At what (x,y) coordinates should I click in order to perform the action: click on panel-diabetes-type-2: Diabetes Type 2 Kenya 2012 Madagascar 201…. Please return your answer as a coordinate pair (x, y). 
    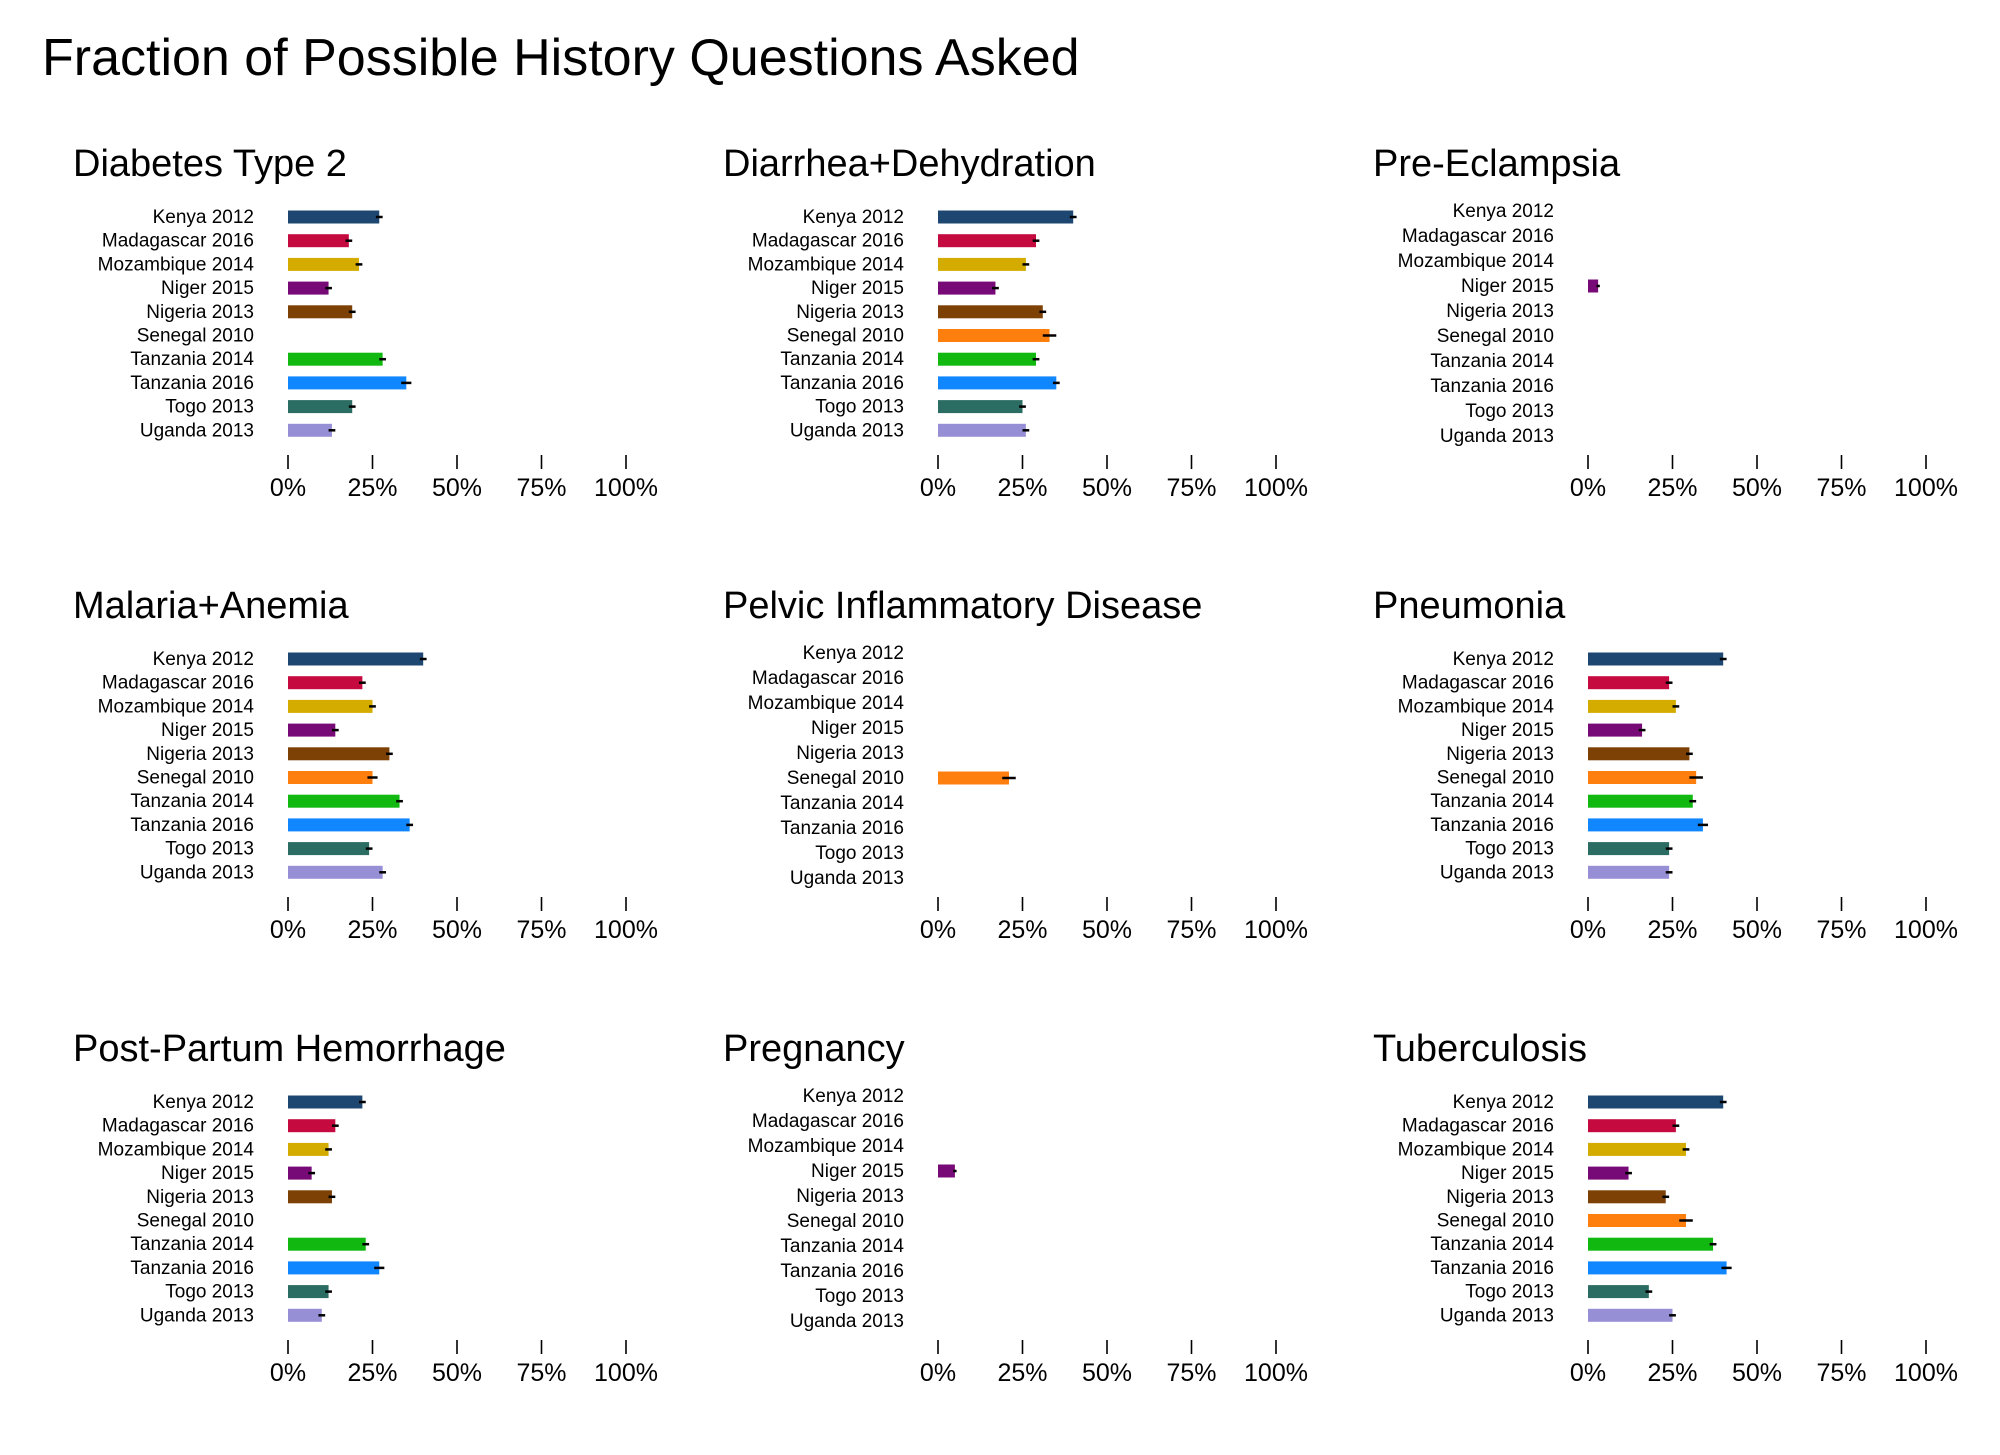
    Looking at the image, I should click on (393, 355).